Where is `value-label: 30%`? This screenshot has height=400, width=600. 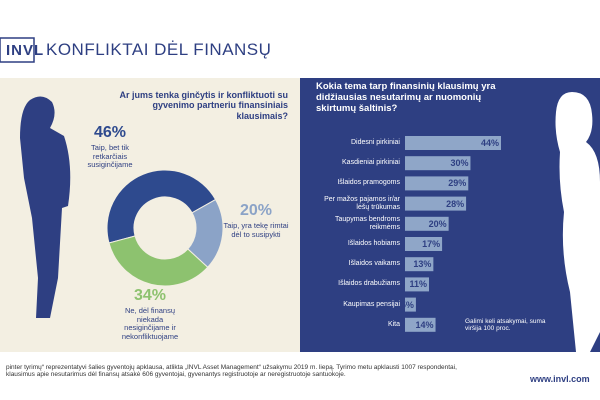
value-label: 30% is located at coordinates (459, 163).